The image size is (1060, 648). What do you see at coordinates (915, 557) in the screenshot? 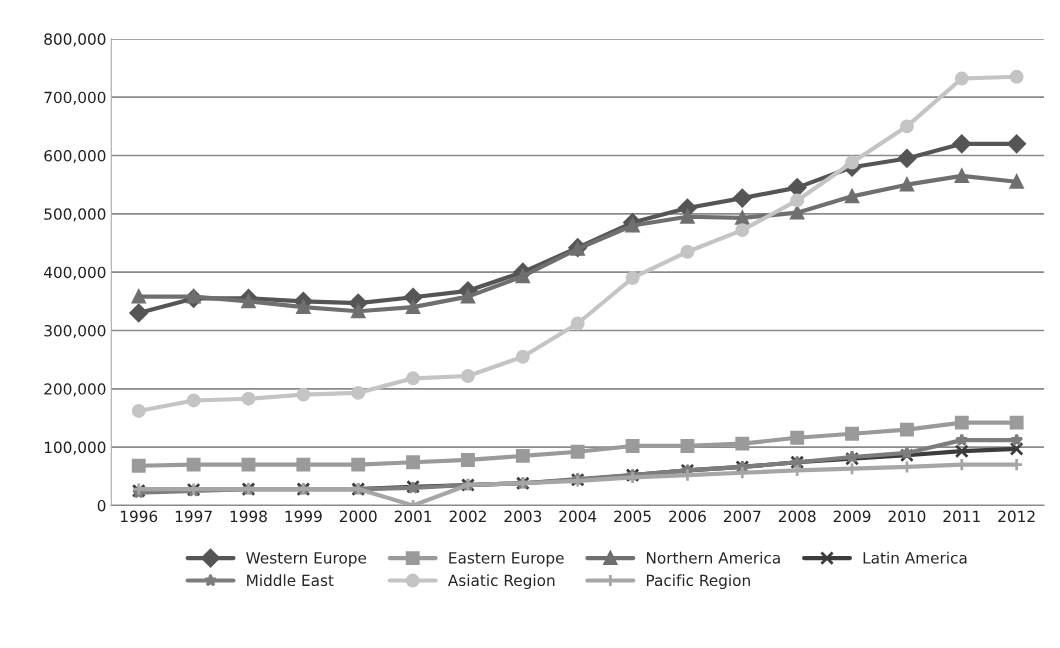
I see `legend-label: Latin America` at bounding box center [915, 557].